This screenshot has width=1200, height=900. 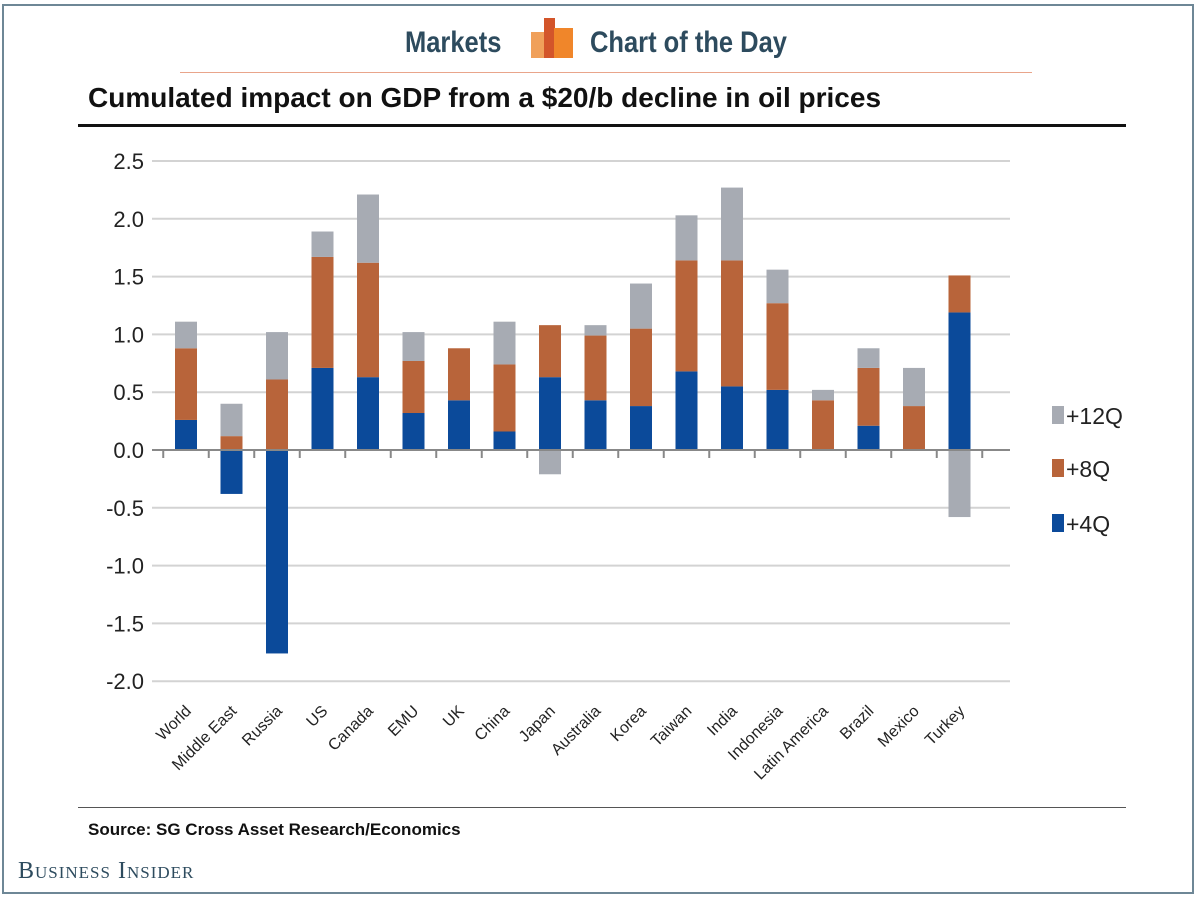 What do you see at coordinates (454, 717) in the screenshot?
I see `x-tick-label: UK` at bounding box center [454, 717].